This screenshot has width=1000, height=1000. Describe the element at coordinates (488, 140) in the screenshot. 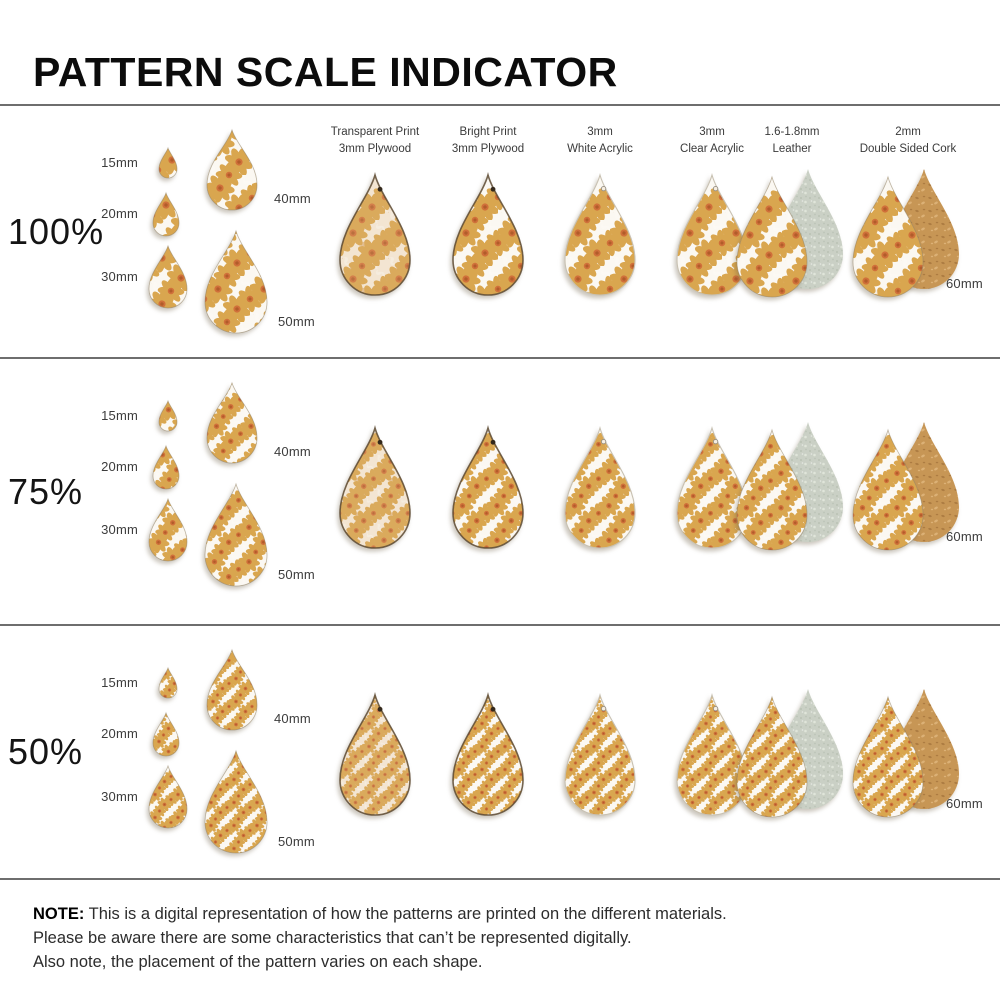

I see `material-header-bright-plywood: Bright Print 3mm Plywood` at that location.